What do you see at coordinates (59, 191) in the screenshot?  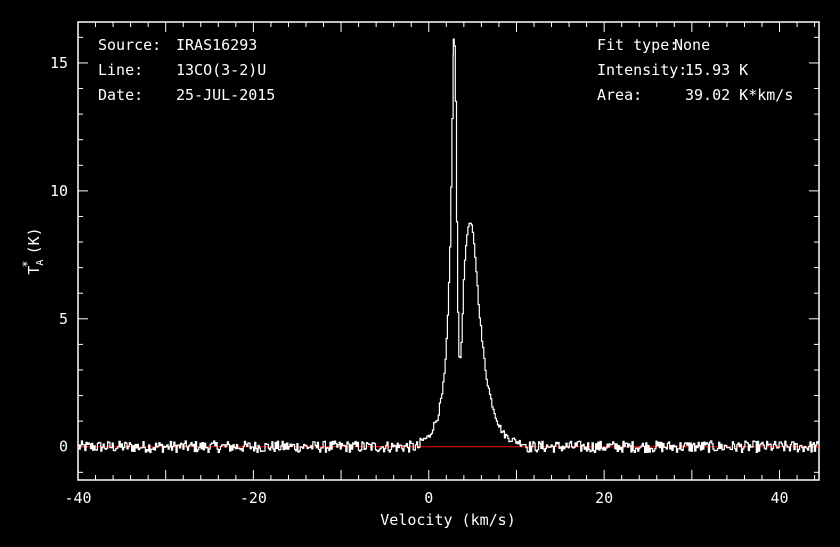 I see `y-tick-label: 10` at bounding box center [59, 191].